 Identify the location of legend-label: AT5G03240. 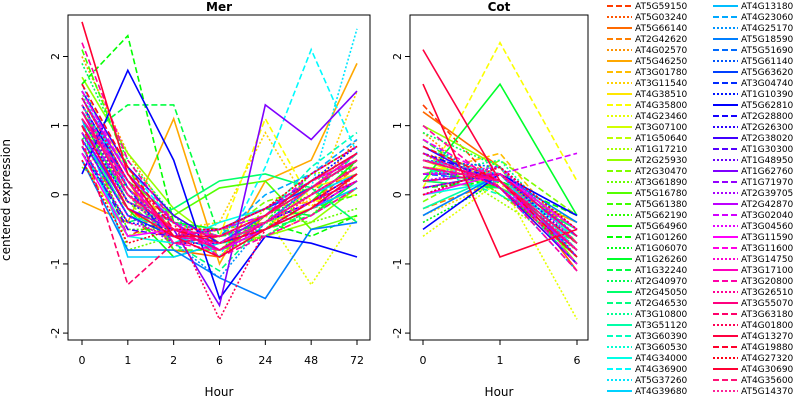
(661, 18).